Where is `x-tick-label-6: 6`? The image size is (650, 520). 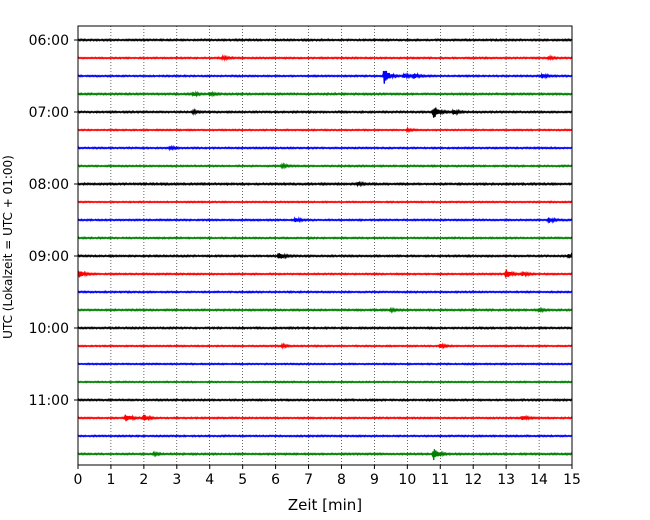 x-tick-label-6: 6 is located at coordinates (275, 480).